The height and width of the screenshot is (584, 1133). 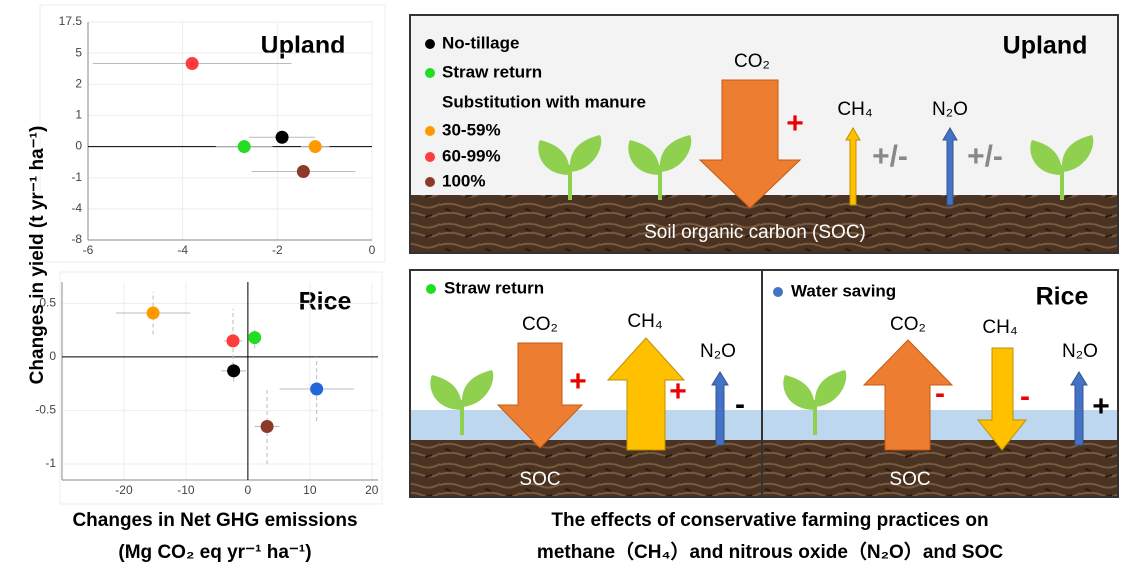 What do you see at coordinates (480, 42) in the screenshot?
I see `legend-text: No-tillage` at bounding box center [480, 42].